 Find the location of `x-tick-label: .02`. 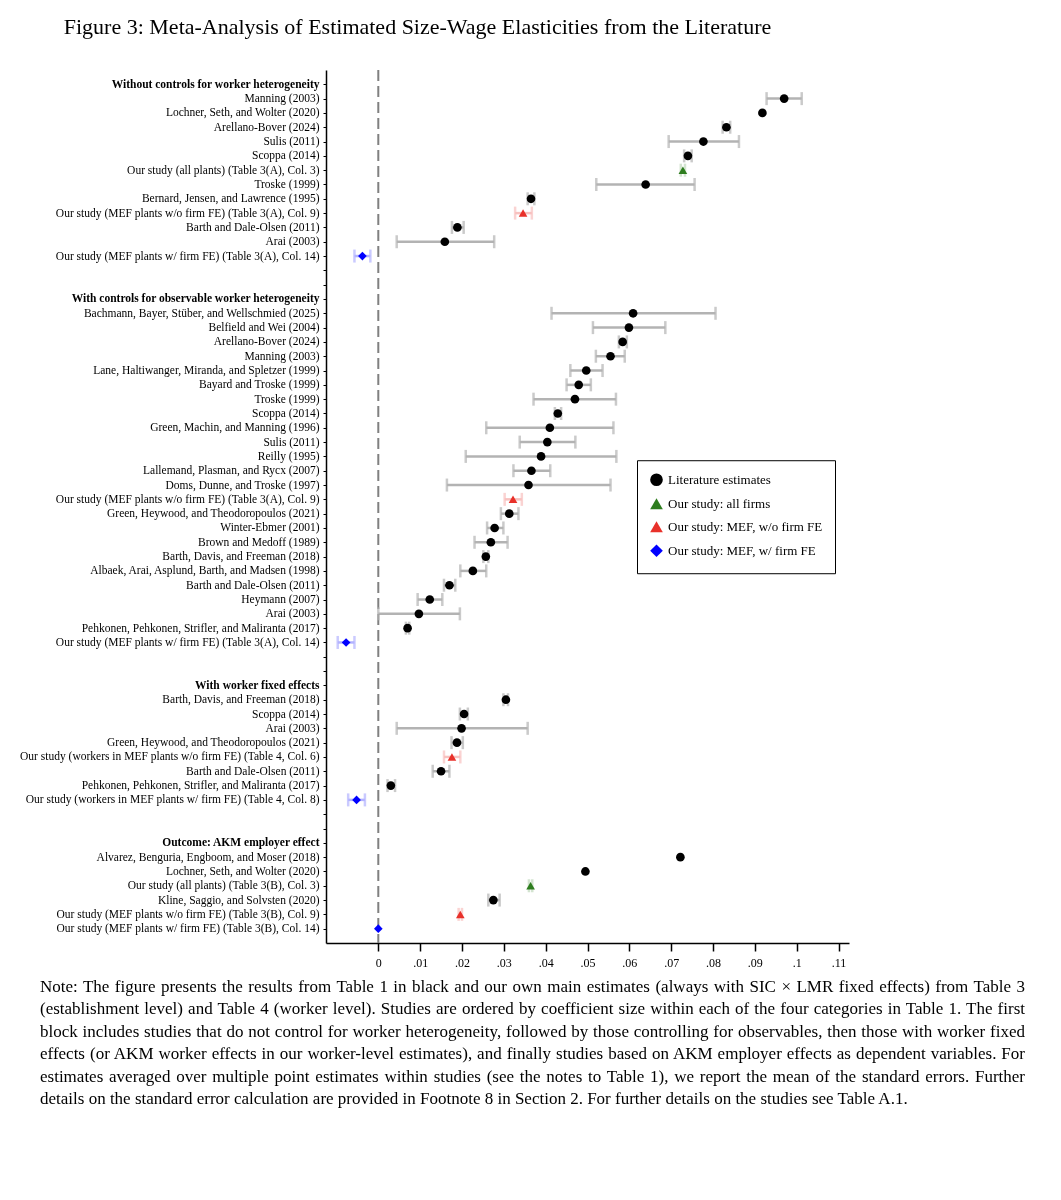

x-tick-label: .02 is located at coordinates (462, 962).